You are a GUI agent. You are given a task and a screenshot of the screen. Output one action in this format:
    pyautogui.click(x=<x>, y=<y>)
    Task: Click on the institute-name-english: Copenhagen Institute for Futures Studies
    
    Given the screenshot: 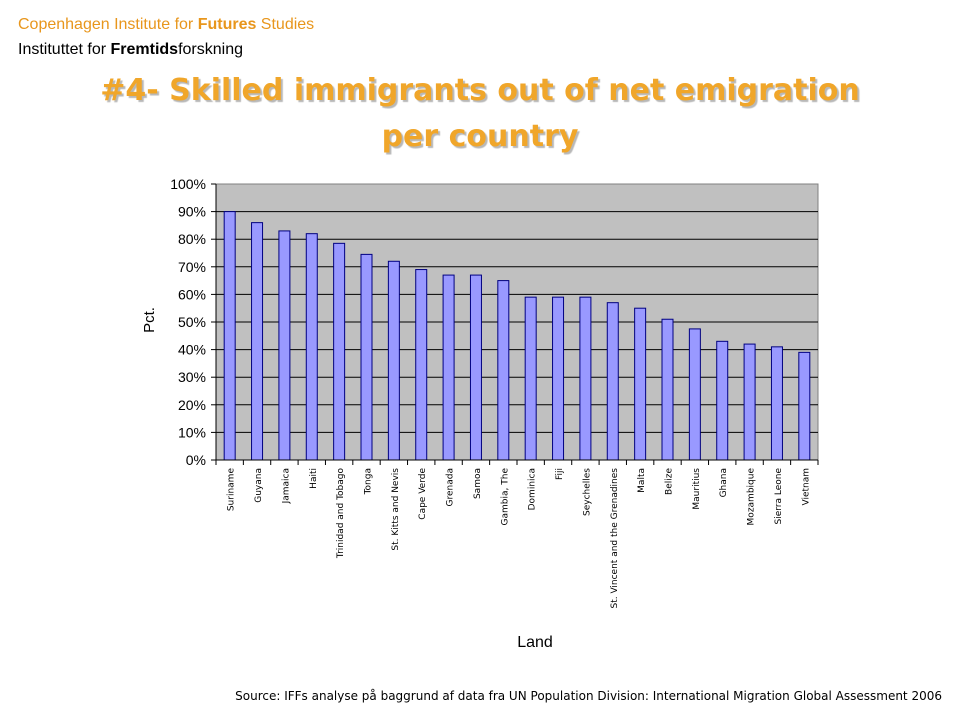 What is the action you would take?
    pyautogui.click(x=166, y=25)
    